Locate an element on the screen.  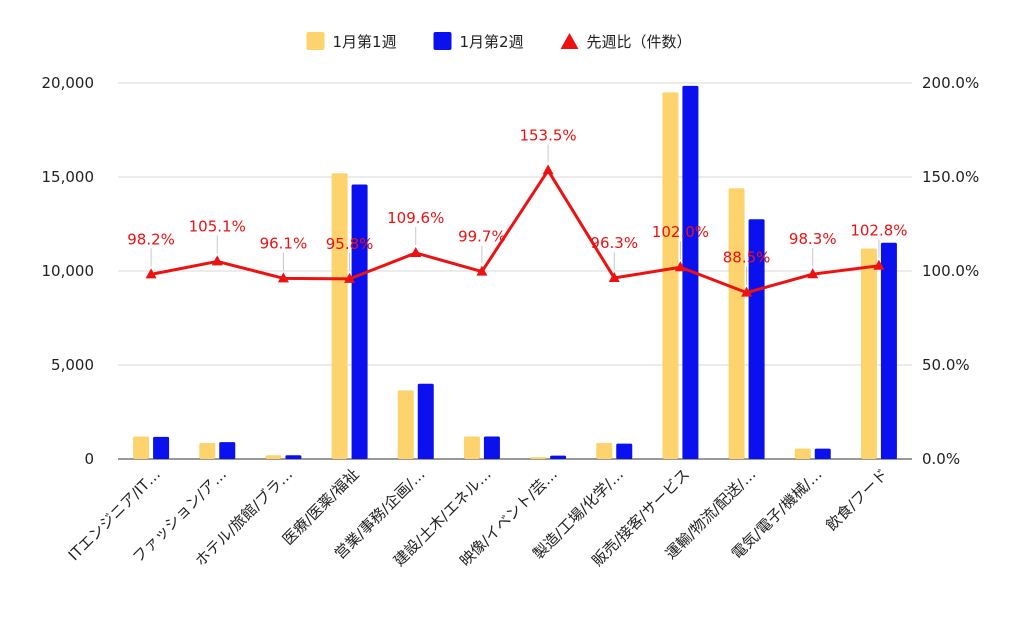
right-axis-tick-label: 150.0% is located at coordinates (950, 177).